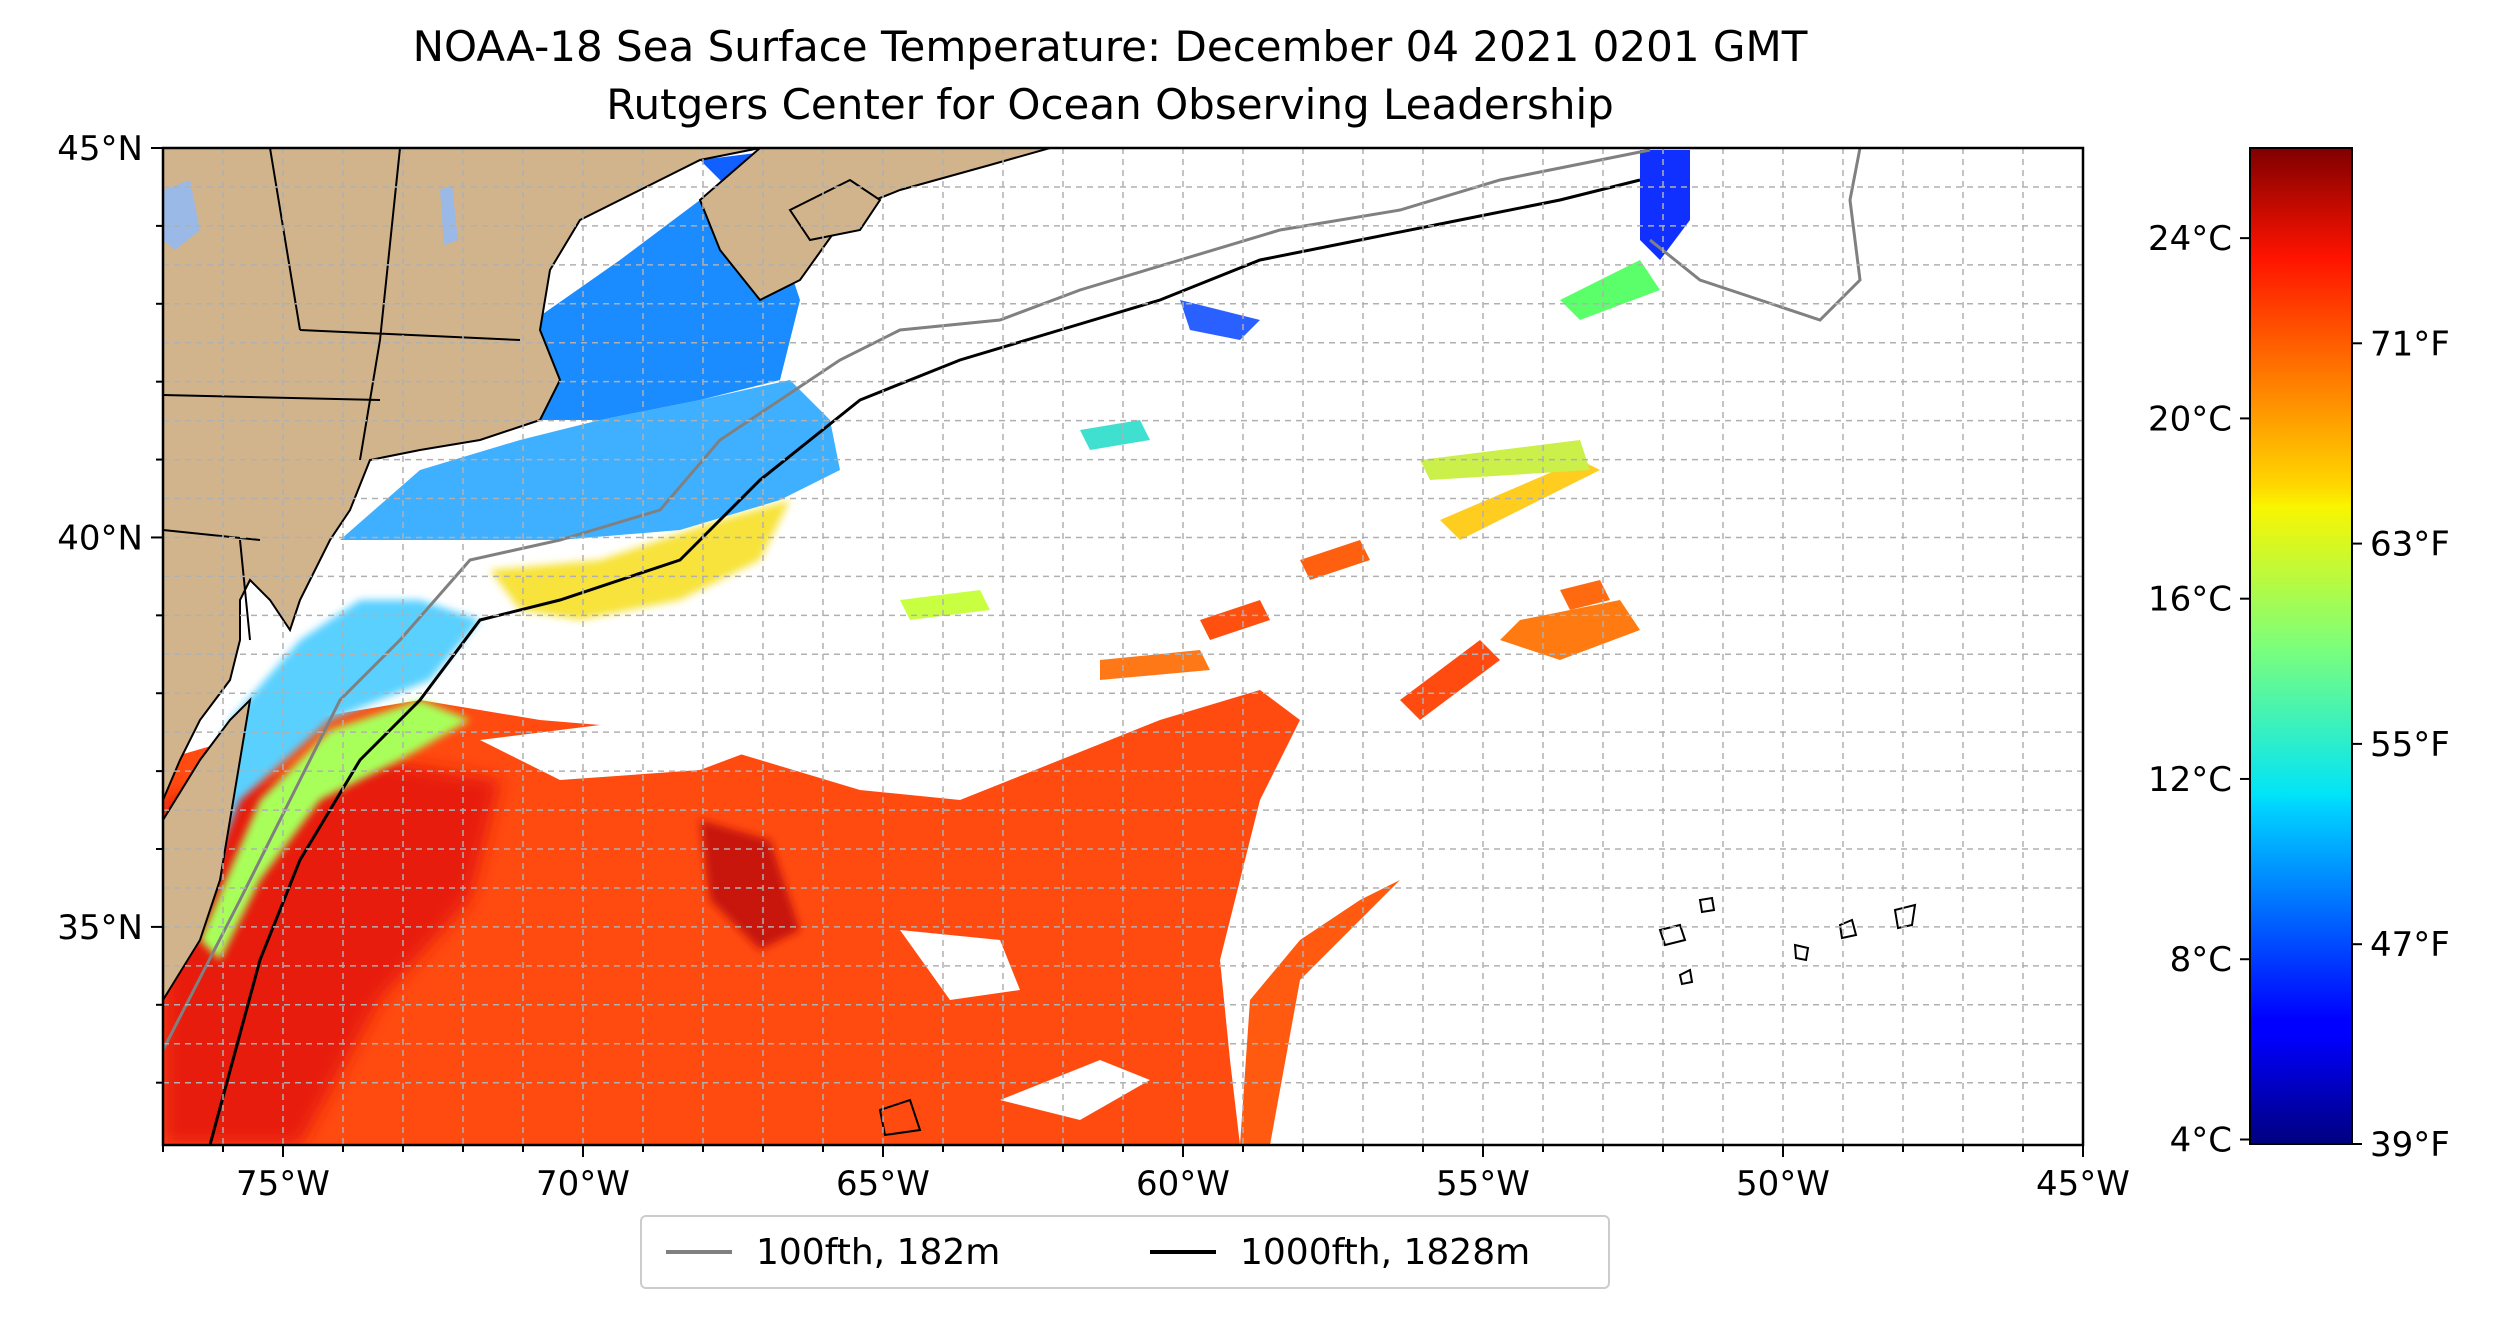 The width and height of the screenshot is (2502, 1318). What do you see at coordinates (2410, 945) in the screenshot?
I see `colorbar-f-label: 47°F` at bounding box center [2410, 945].